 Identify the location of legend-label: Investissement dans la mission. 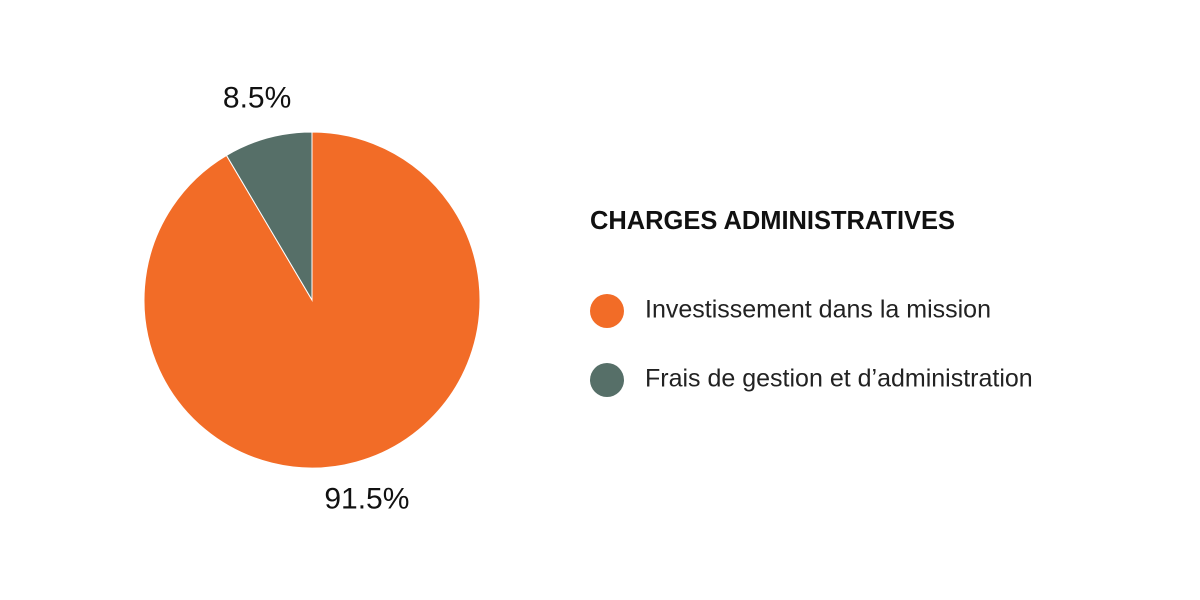
(818, 310).